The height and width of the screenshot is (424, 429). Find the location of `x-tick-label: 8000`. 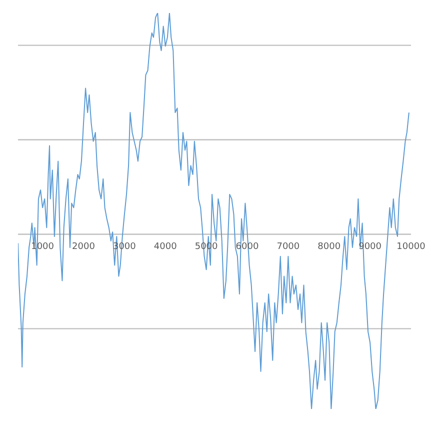

x-tick-label: 8000 is located at coordinates (329, 247).